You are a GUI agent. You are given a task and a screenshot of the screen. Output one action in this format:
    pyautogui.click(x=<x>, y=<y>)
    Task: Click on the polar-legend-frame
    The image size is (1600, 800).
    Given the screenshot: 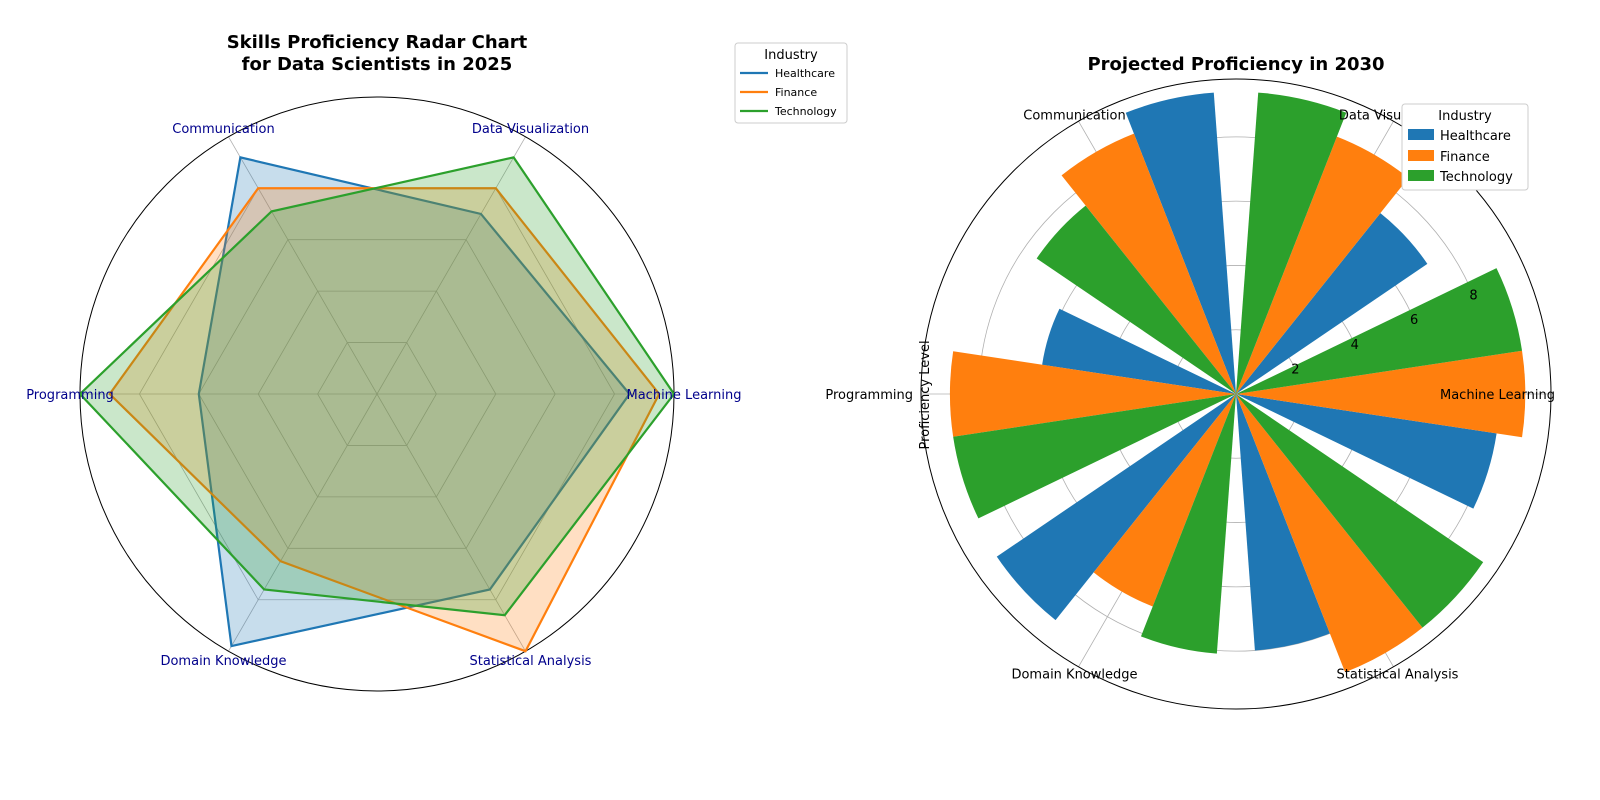 What is the action you would take?
    pyautogui.click(x=1465, y=147)
    